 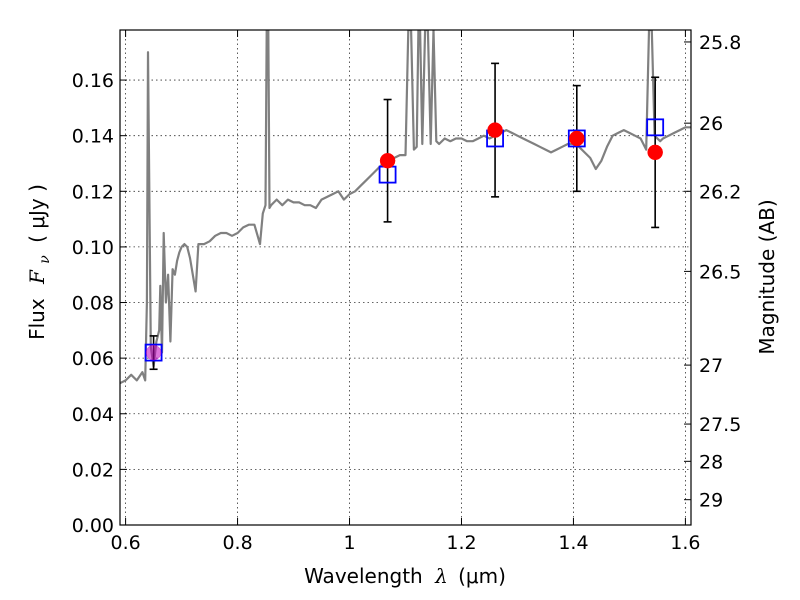 I want to click on y2-tick-label: 27, so click(x=711, y=366).